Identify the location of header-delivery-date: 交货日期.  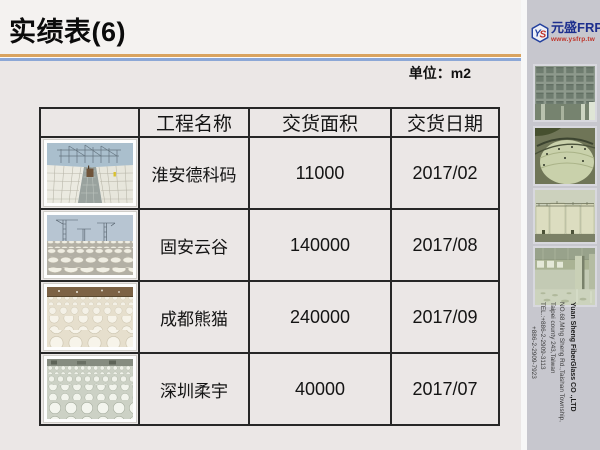
(445, 122).